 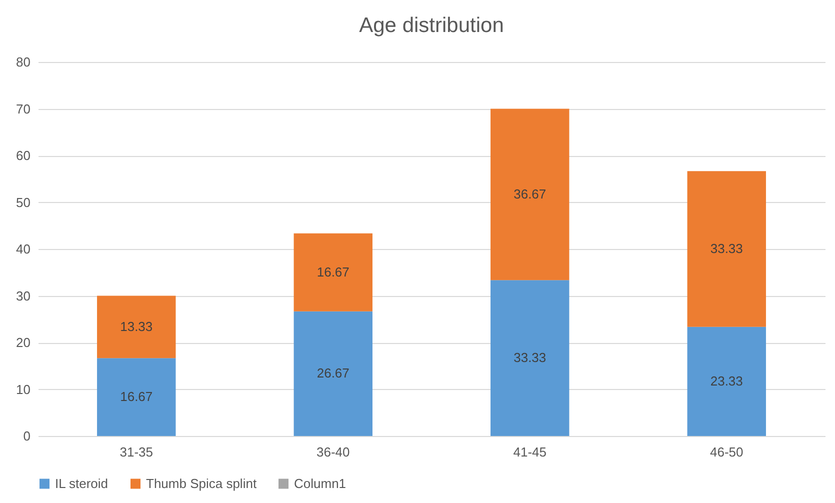 I want to click on x-tick-label: 36-40, so click(x=333, y=452).